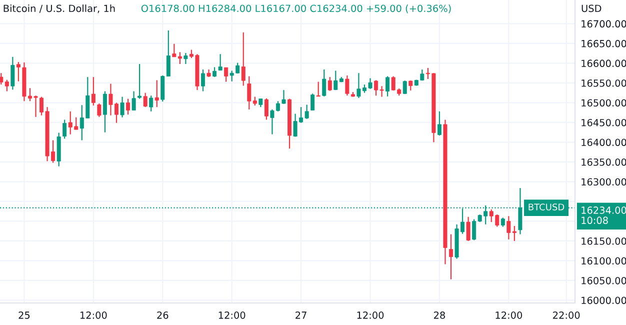  Describe the element at coordinates (24, 315) in the screenshot. I see `x-tick-label: 25` at that location.